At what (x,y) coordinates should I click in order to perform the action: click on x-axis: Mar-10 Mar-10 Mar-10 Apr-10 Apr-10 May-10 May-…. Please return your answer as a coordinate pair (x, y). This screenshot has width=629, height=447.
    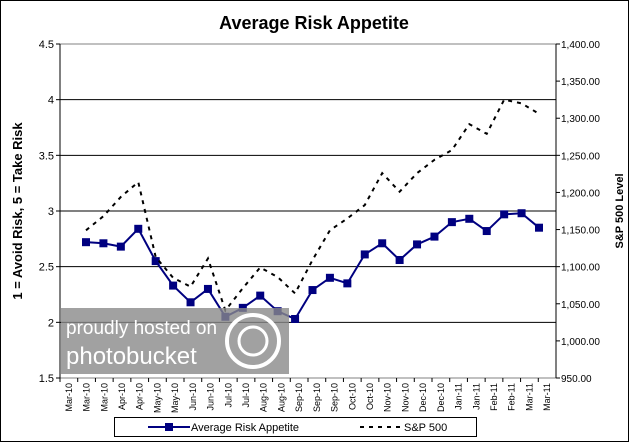
    Looking at the image, I should click on (305, 395).